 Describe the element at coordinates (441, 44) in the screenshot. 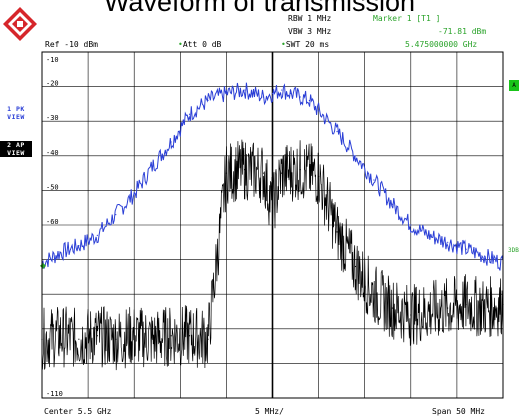

I see `marker-frequency: 5.475000000 GHz` at that location.